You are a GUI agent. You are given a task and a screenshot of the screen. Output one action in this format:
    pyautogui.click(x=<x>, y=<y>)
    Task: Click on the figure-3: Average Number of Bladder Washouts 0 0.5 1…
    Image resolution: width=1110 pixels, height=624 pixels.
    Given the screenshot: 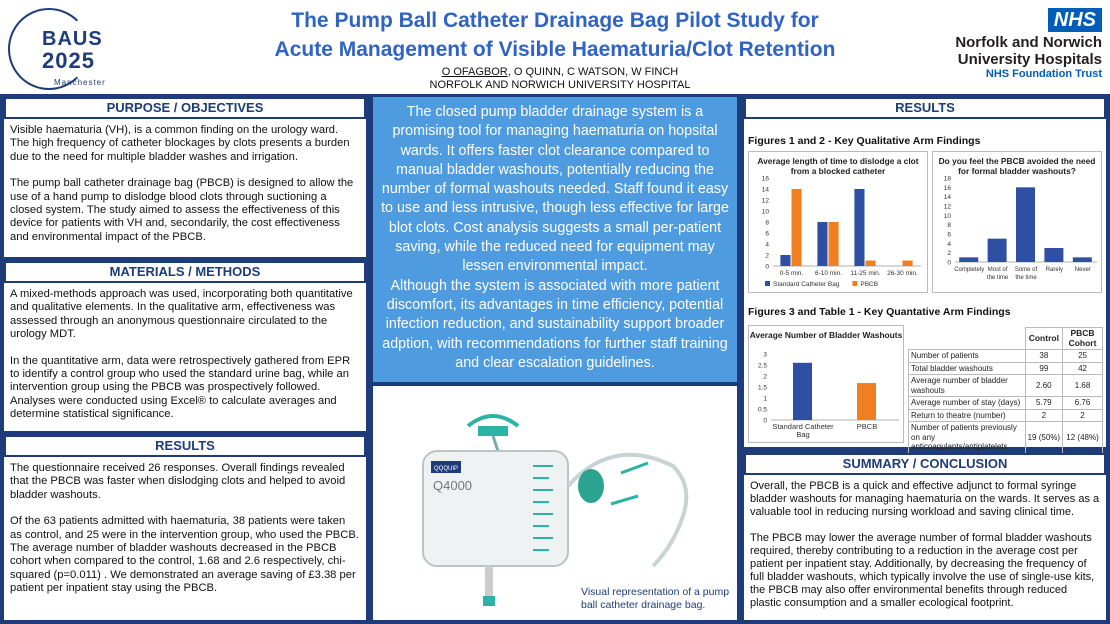 What is the action you would take?
    pyautogui.click(x=826, y=384)
    